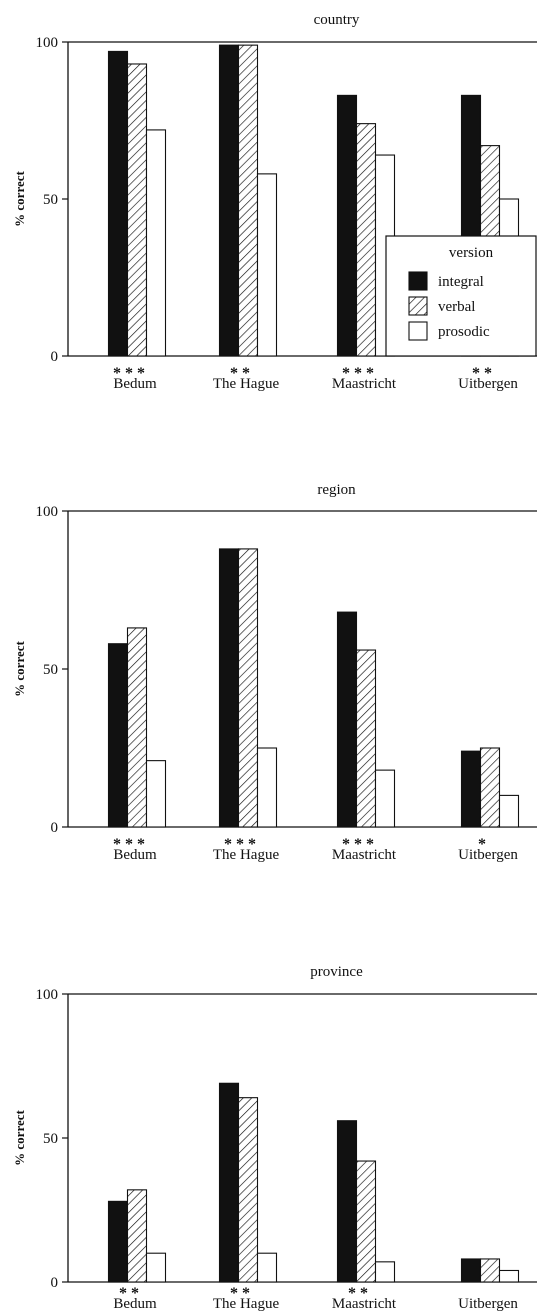 The image size is (539, 1316). What do you see at coordinates (336, 972) in the screenshot?
I see `panel-title: province` at bounding box center [336, 972].